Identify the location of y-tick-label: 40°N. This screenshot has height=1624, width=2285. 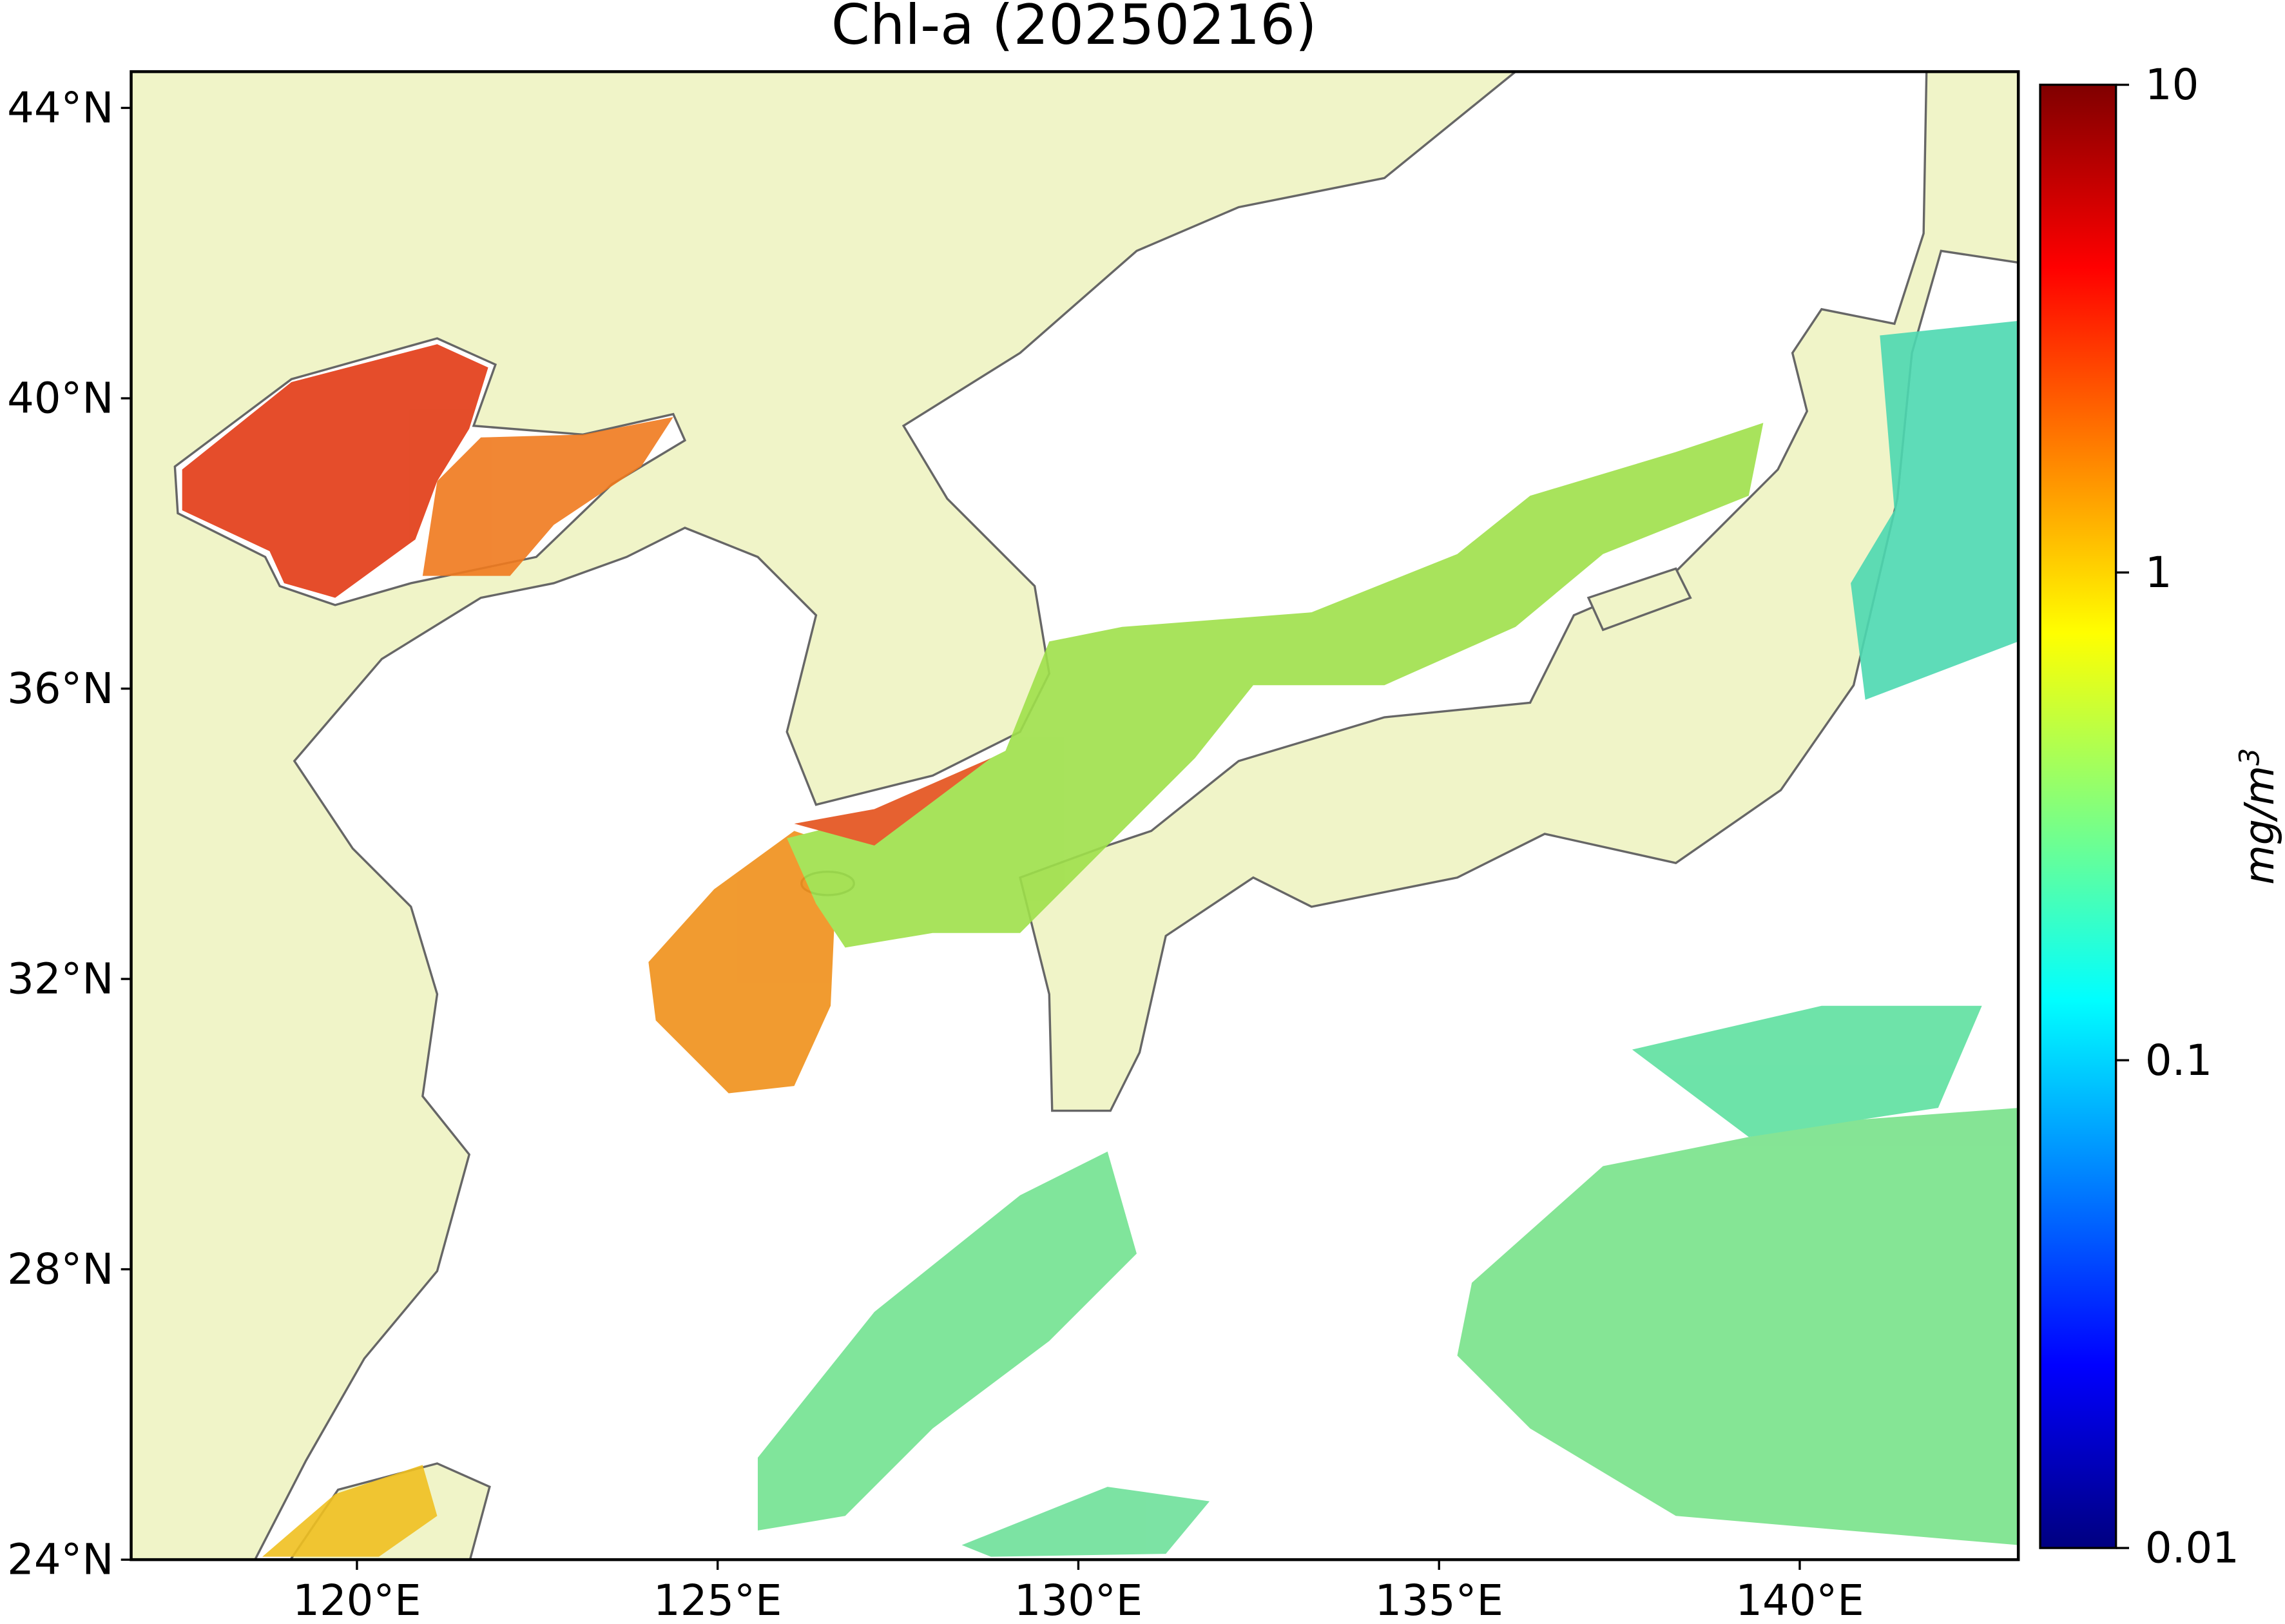
(60, 398).